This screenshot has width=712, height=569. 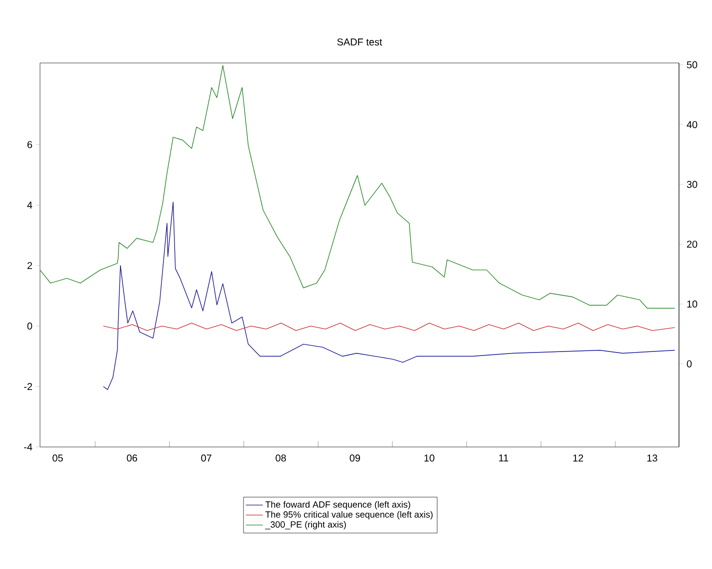 I want to click on y-tick-label: -2, so click(x=28, y=386).